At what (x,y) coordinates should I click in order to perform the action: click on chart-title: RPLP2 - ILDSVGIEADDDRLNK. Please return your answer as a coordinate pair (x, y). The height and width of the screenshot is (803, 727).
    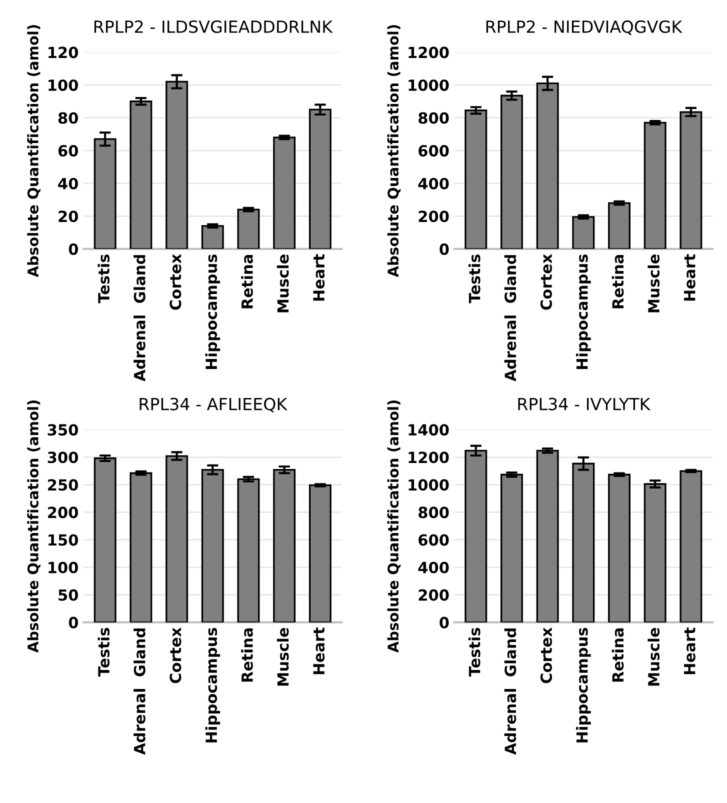
    Looking at the image, I should click on (213, 26).